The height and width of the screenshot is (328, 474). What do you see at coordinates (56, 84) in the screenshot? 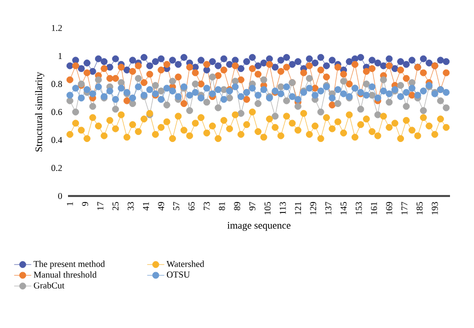
I see `y-tick-label: 0.8` at bounding box center [56, 84].